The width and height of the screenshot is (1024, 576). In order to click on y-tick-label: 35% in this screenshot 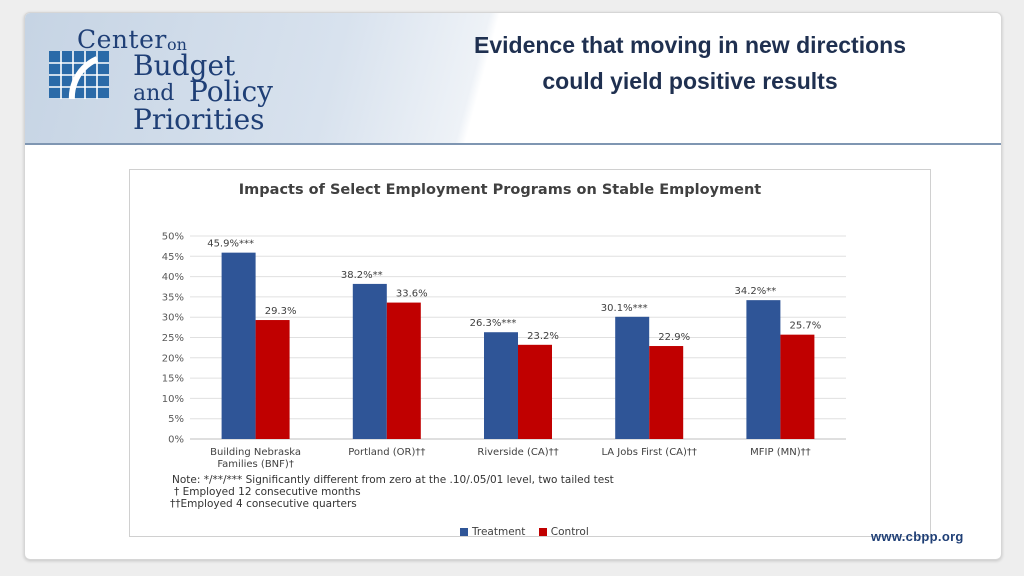, I will do `click(173, 297)`.